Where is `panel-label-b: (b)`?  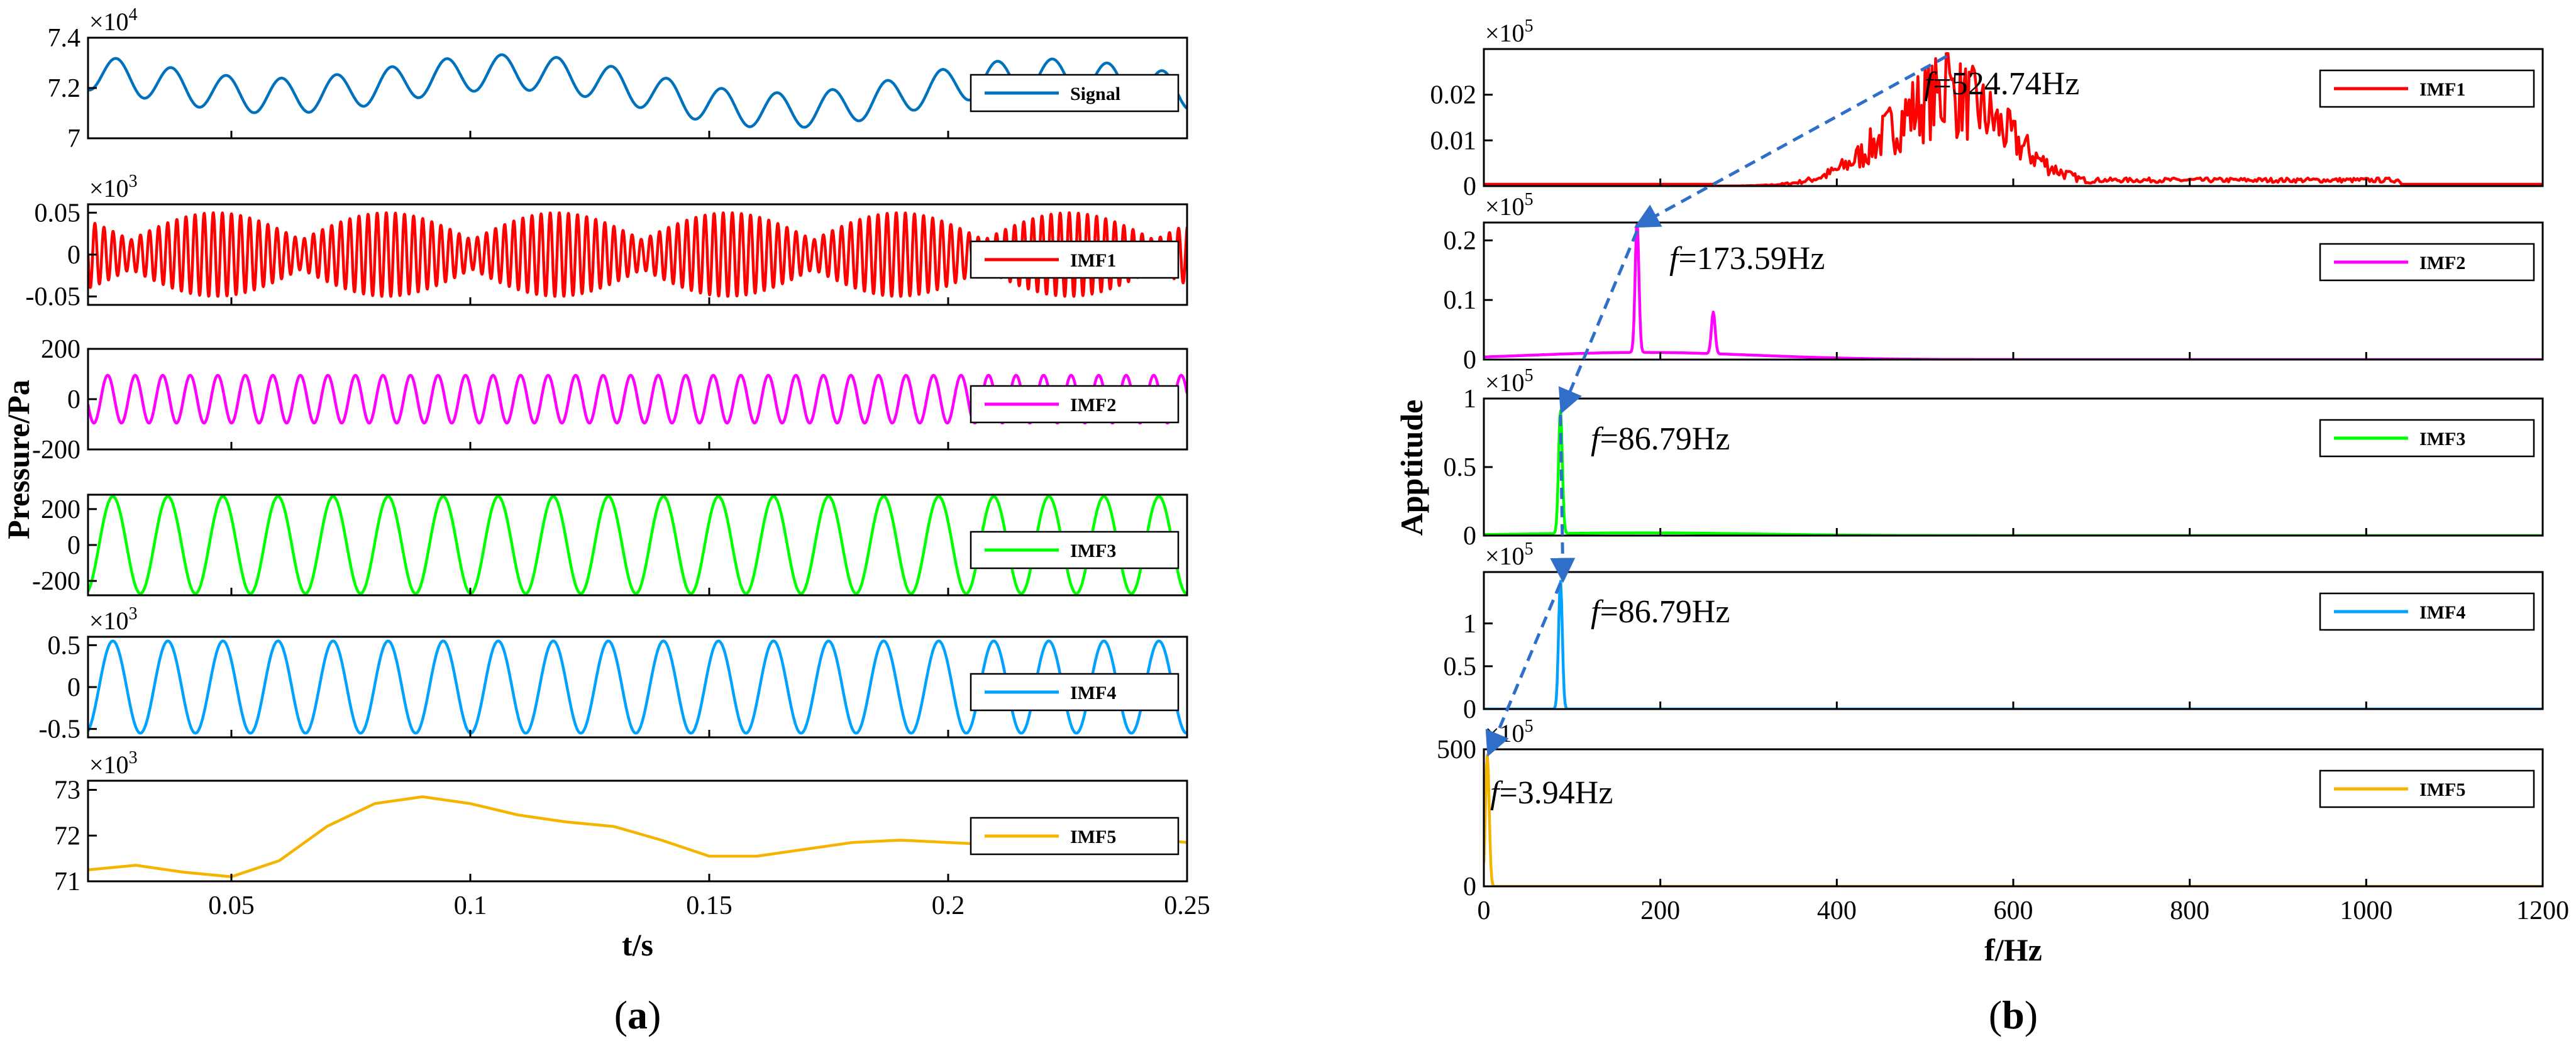 panel-label-b: (b) is located at coordinates (2013, 1015).